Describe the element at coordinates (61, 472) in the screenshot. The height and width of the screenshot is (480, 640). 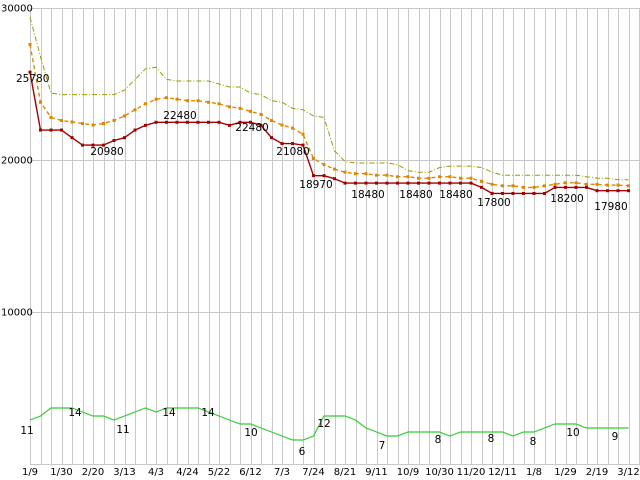
I see `x-tick-label: 1/30` at that location.